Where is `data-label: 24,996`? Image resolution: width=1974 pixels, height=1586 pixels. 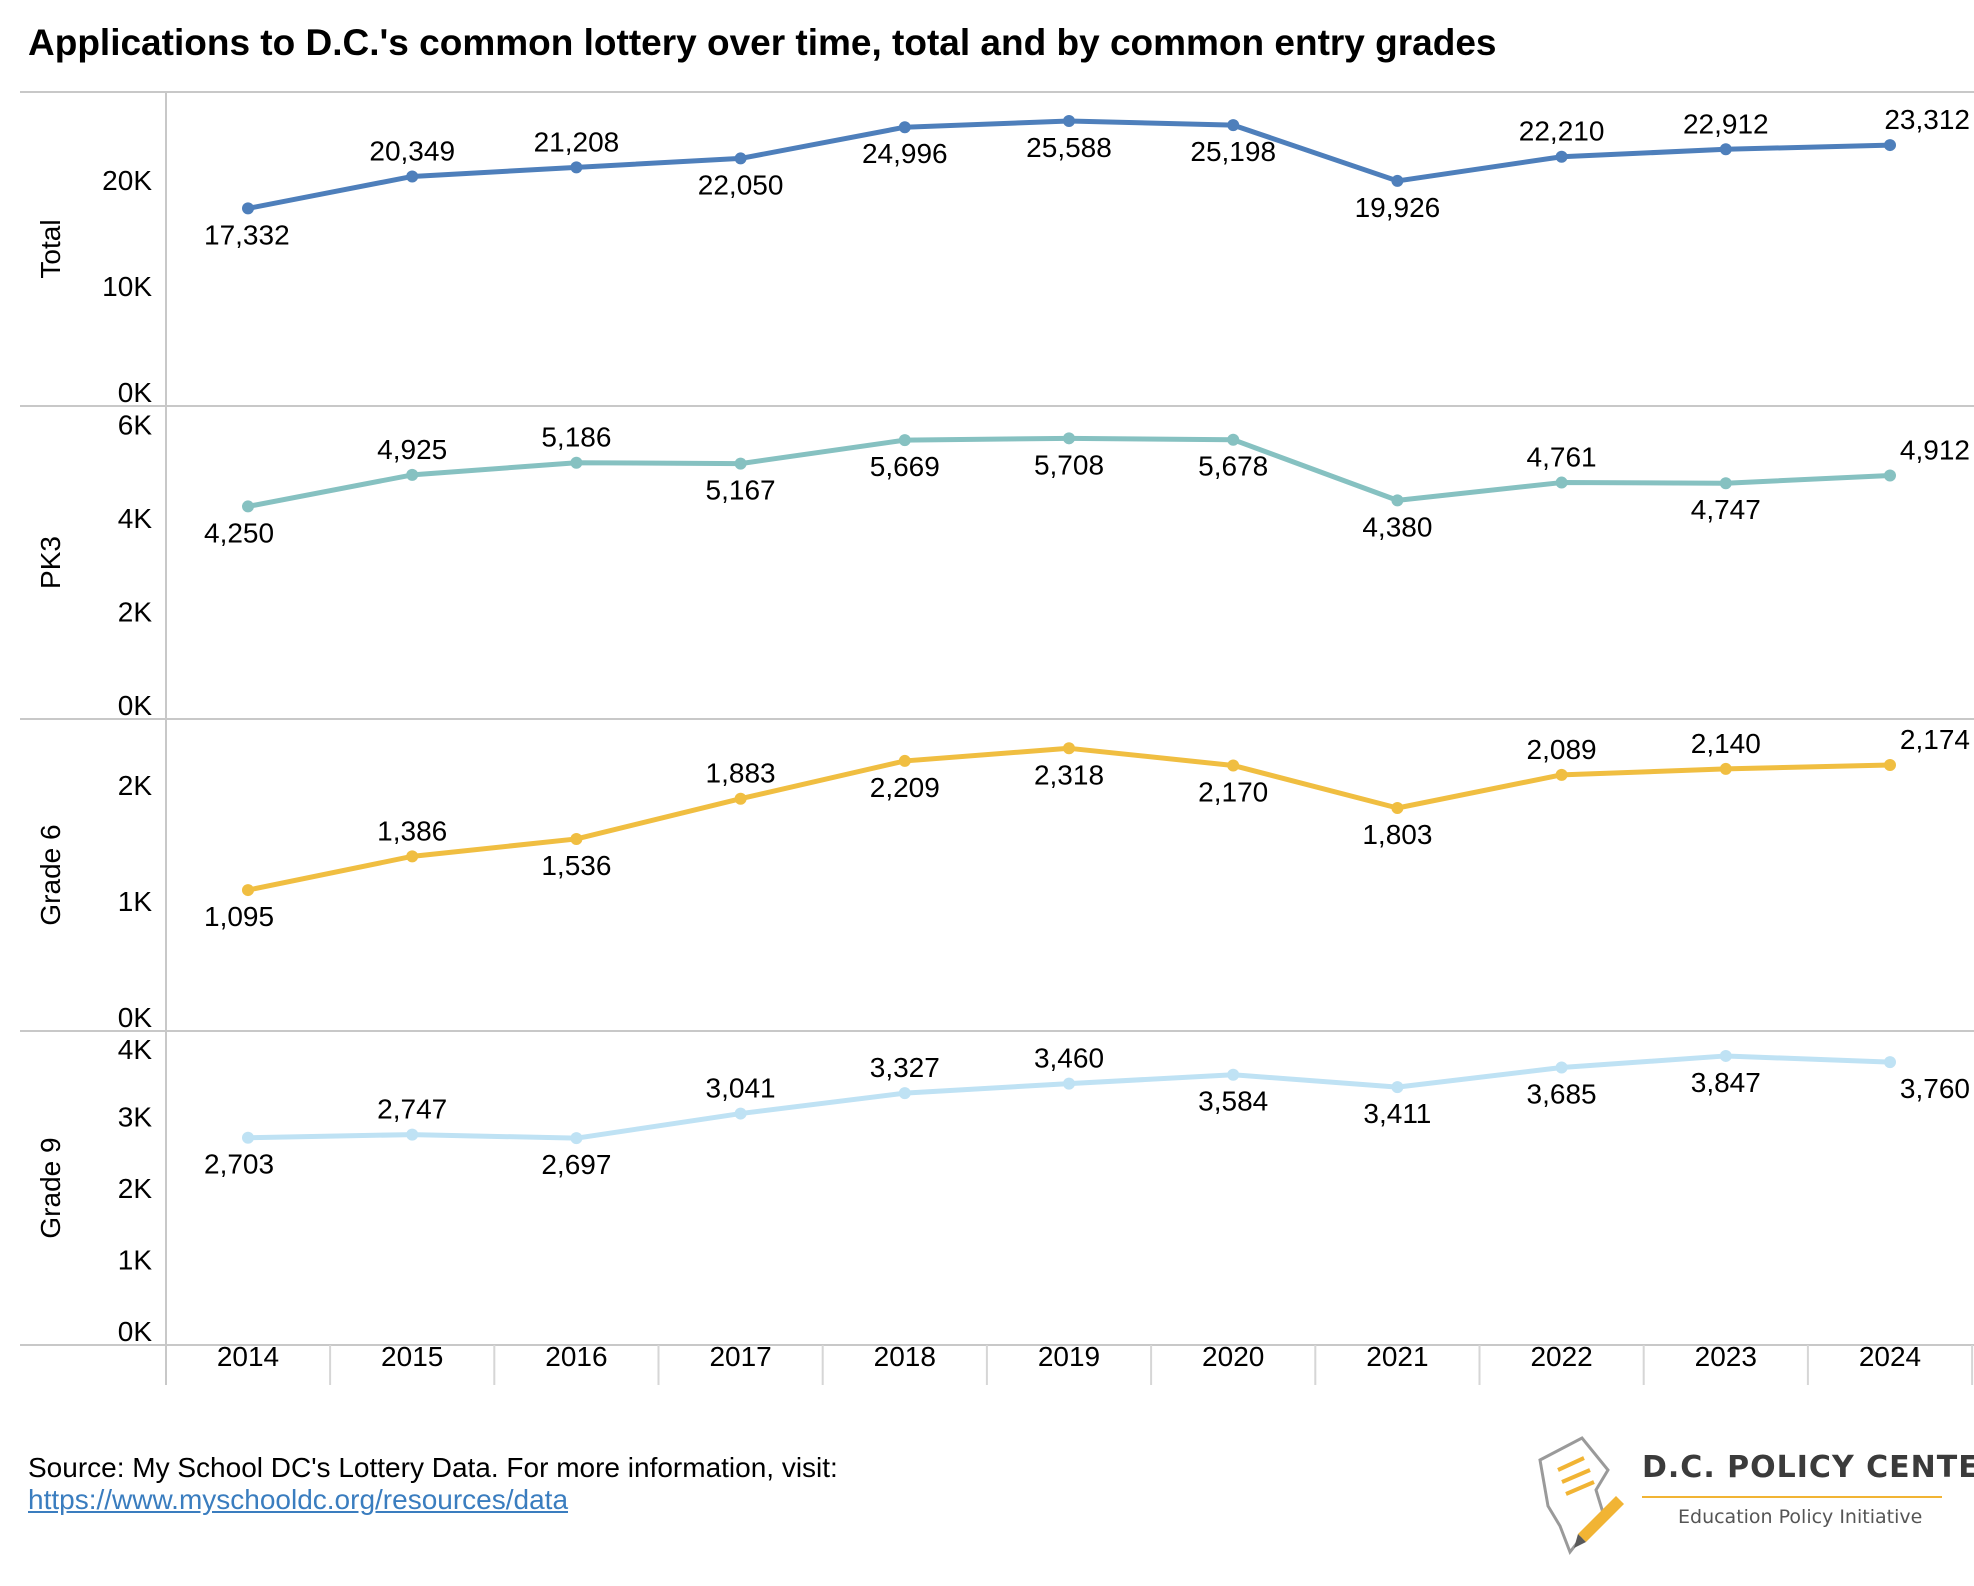
data-label: 24,996 is located at coordinates (905, 153).